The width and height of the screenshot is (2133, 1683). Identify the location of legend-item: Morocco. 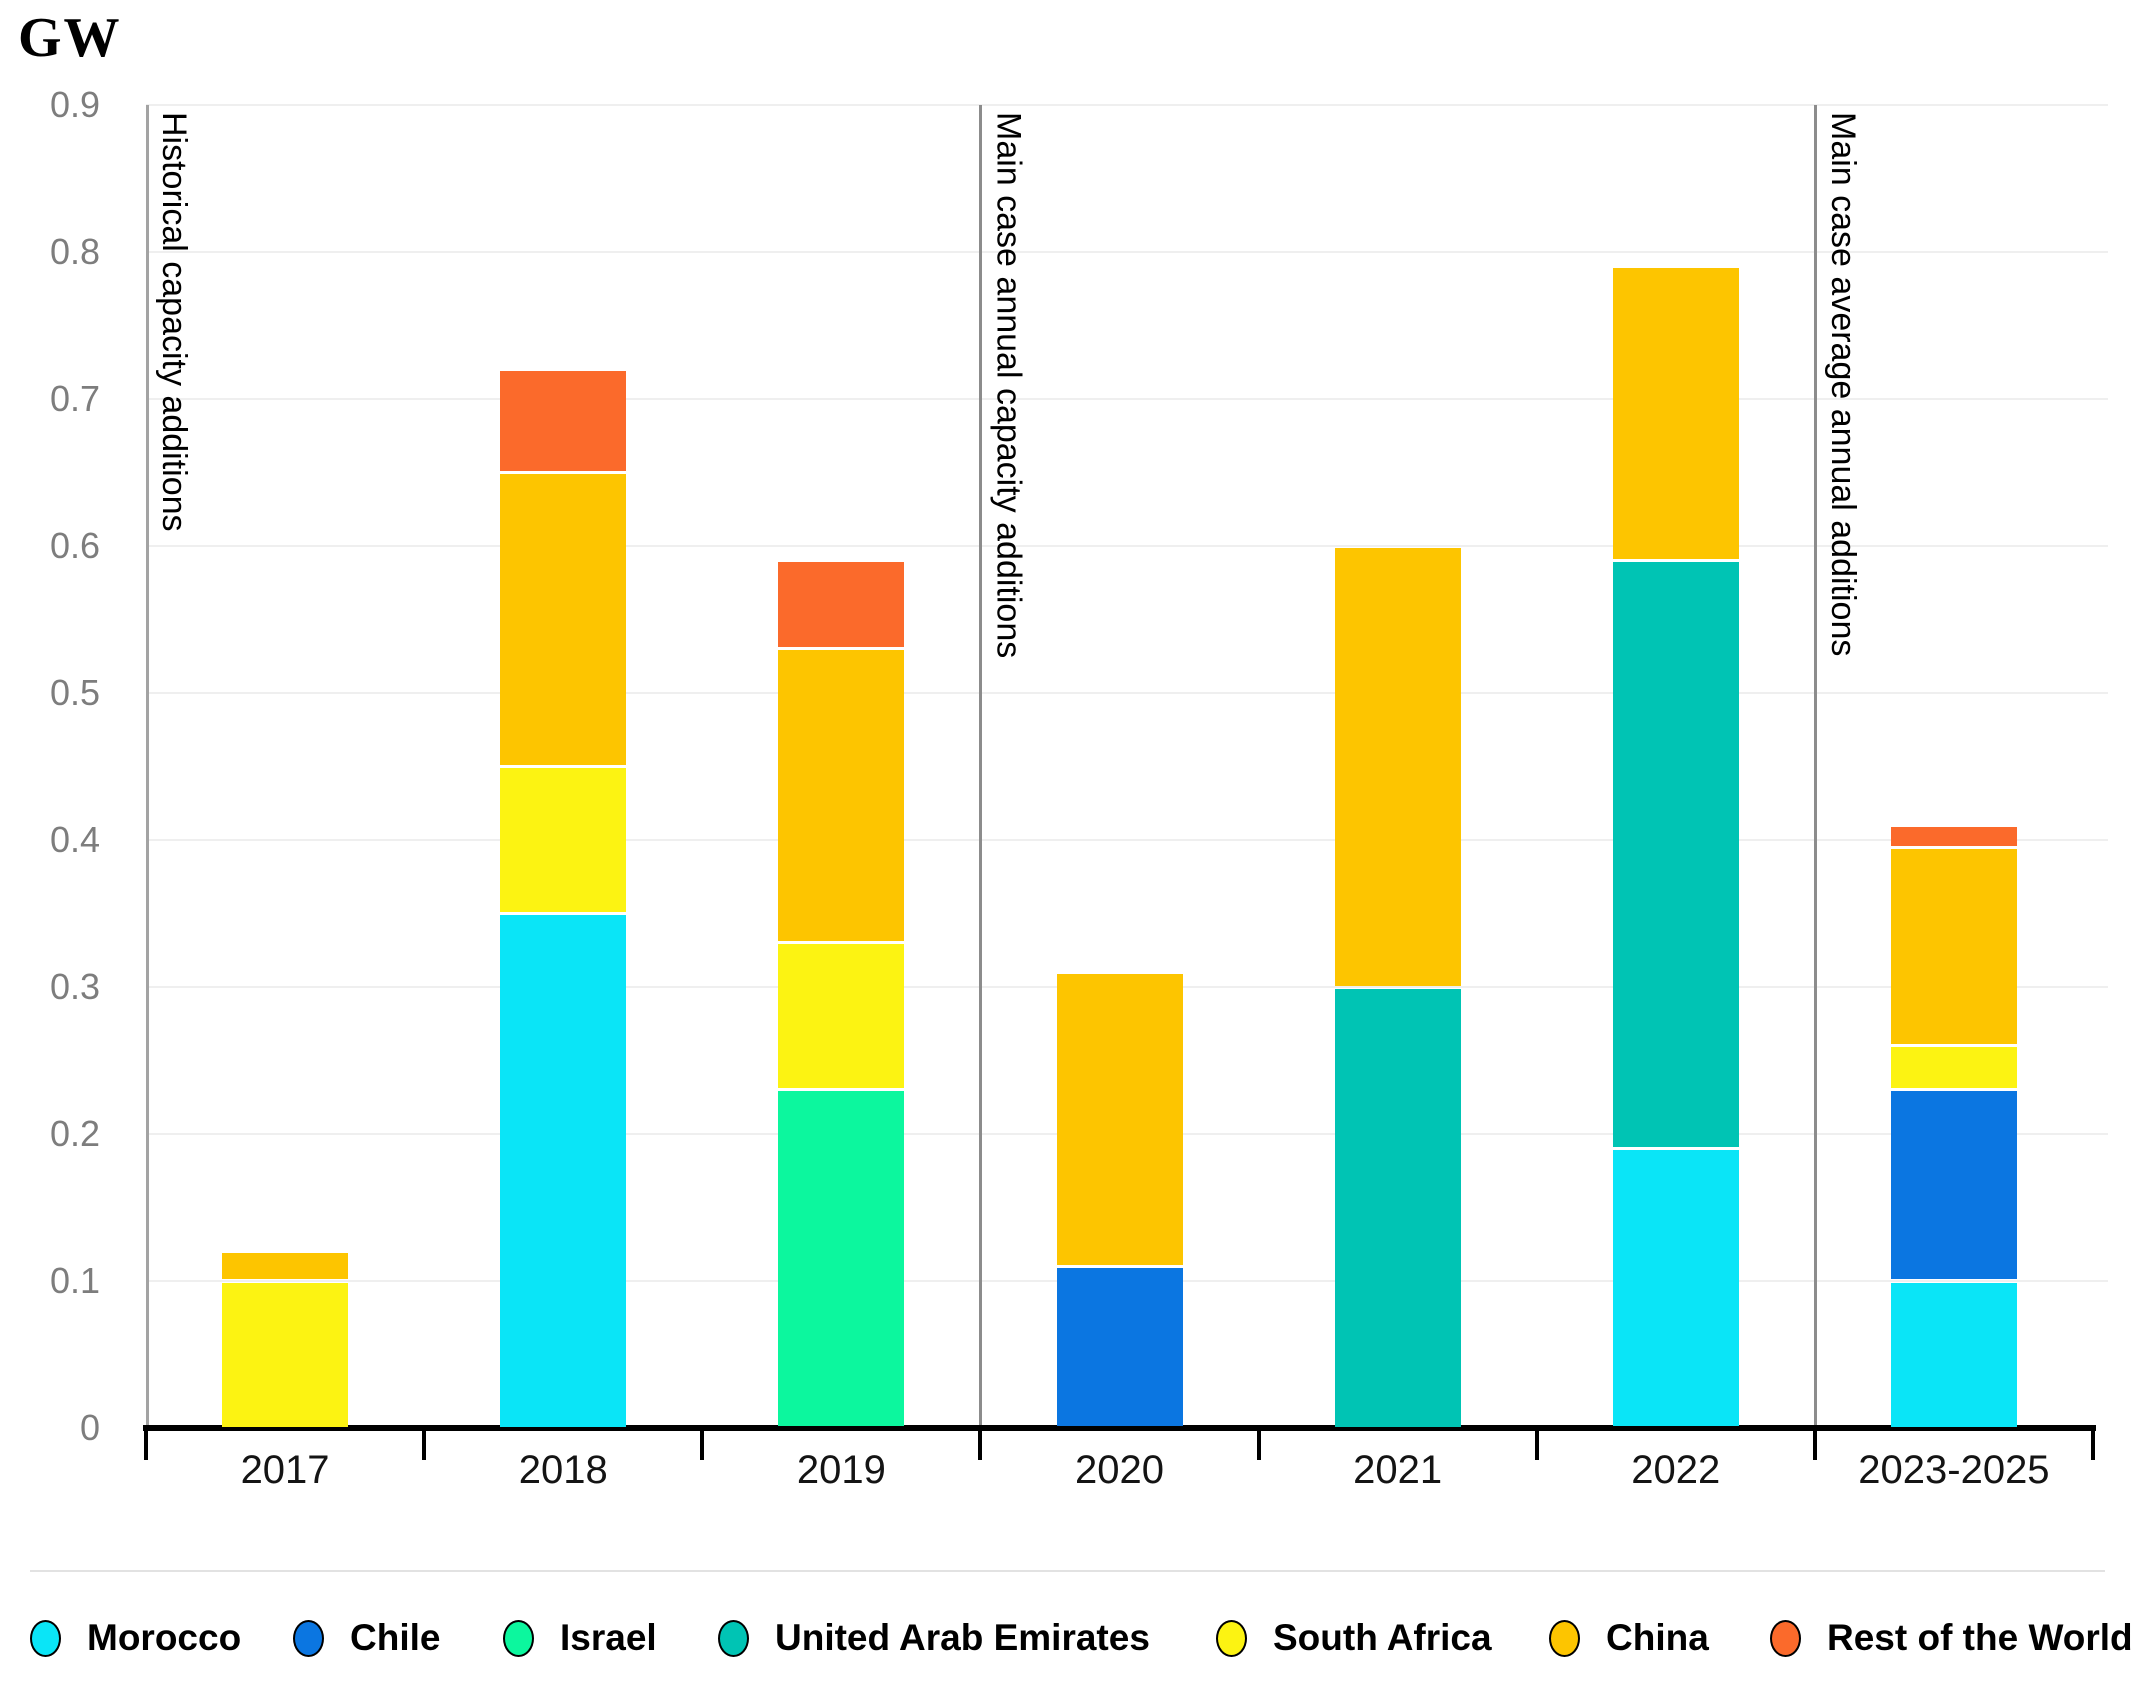
(135, 1638).